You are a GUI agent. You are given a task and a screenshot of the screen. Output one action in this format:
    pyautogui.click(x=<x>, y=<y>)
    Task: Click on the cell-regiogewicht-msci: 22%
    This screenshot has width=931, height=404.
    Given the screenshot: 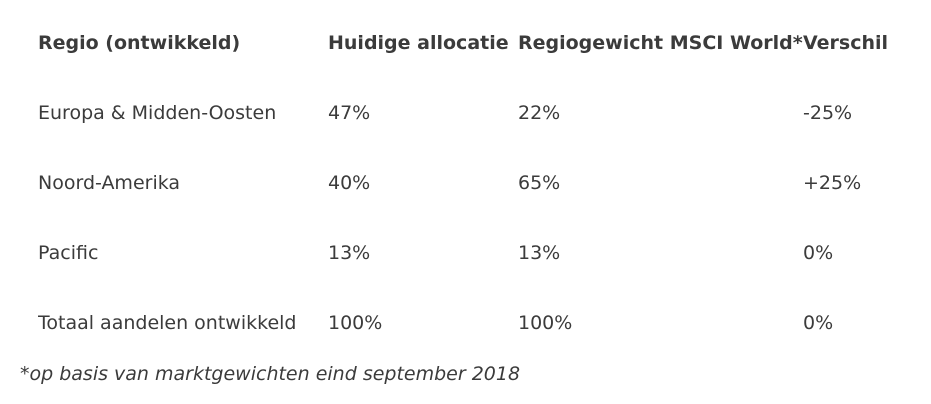 What is the action you would take?
    pyautogui.click(x=539, y=113)
    